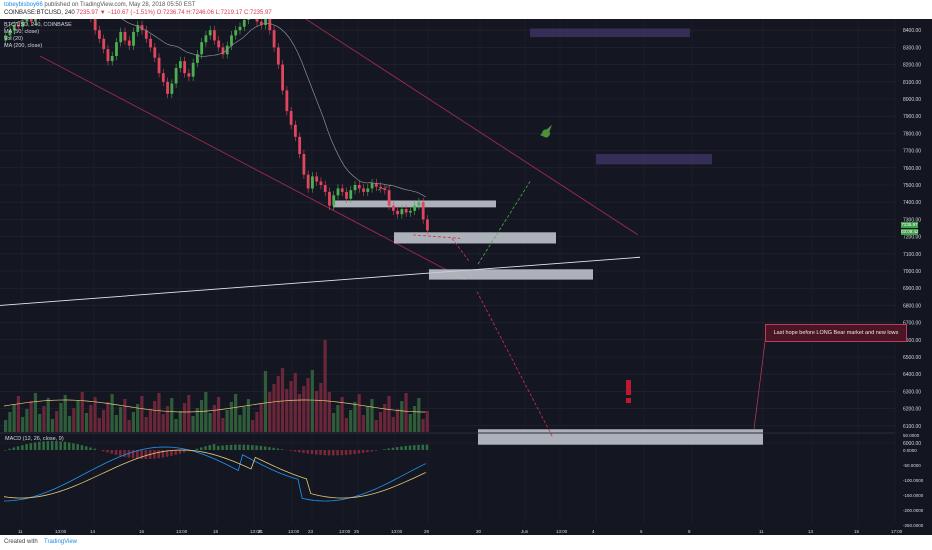 The height and width of the screenshot is (550, 932). What do you see at coordinates (912, 117) in the screenshot?
I see `y-tick-label: 7900.00` at bounding box center [912, 117].